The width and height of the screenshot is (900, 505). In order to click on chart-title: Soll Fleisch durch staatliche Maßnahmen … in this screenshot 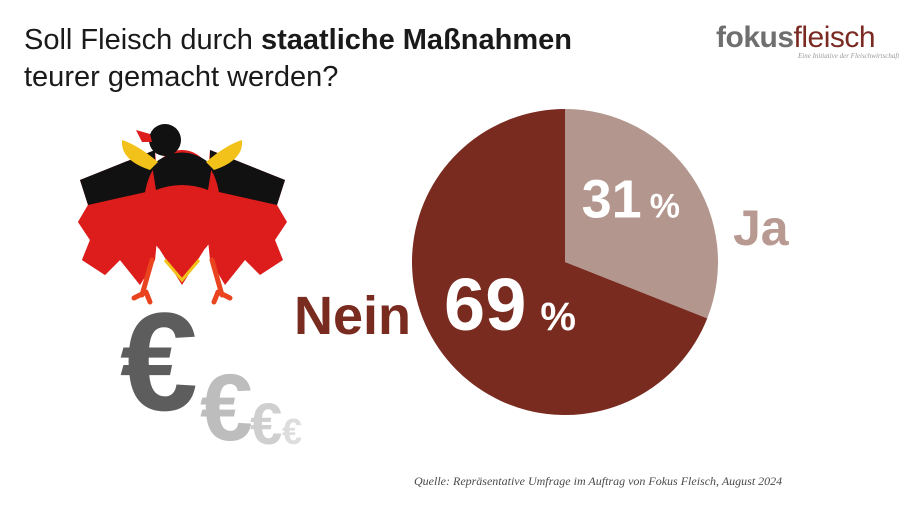, I will do `click(304, 59)`.